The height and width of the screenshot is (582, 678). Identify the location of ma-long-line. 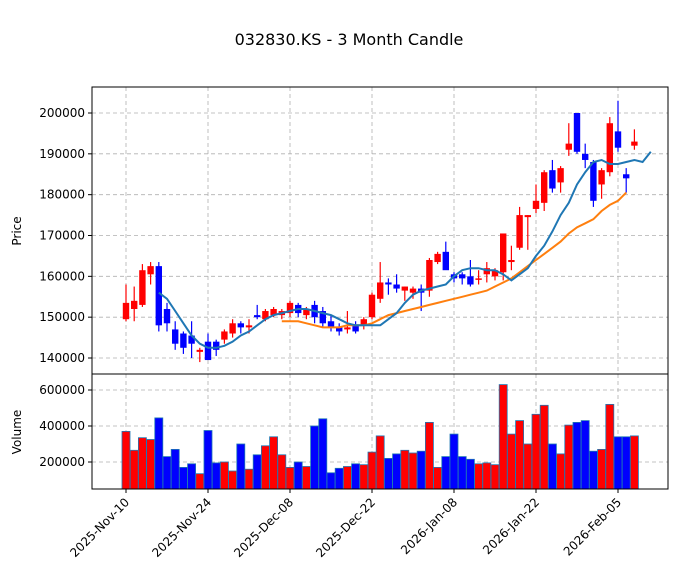
(454, 260).